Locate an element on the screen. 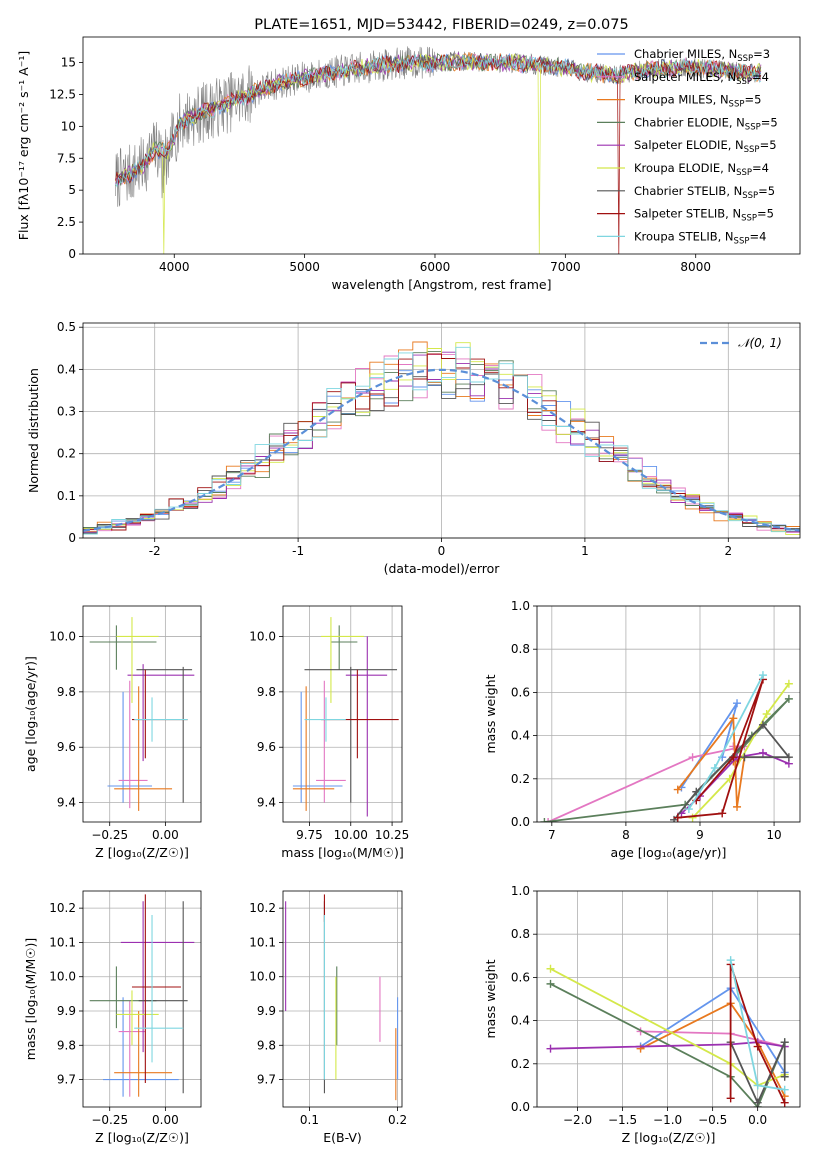 The width and height of the screenshot is (819, 1174). legend-entry: Kroupa MILES, NSSP=5 is located at coordinates (697, 101).